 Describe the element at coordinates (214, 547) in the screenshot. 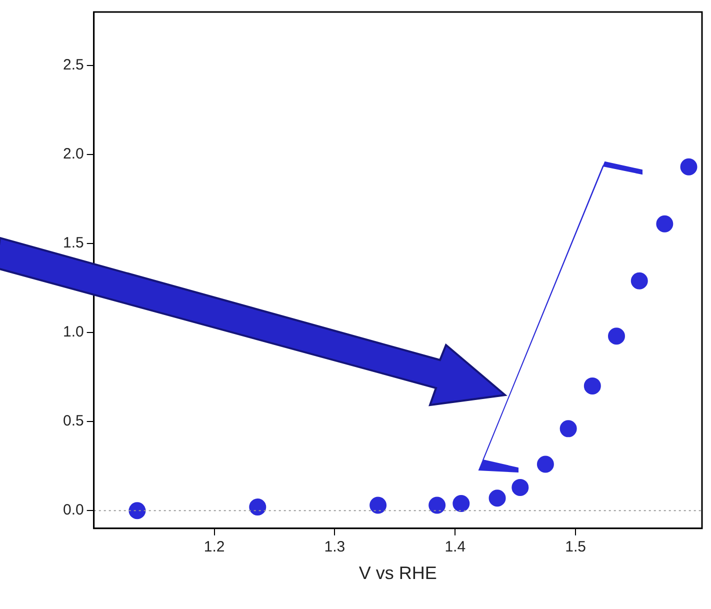

I see `x-tick-label: 1.2` at that location.